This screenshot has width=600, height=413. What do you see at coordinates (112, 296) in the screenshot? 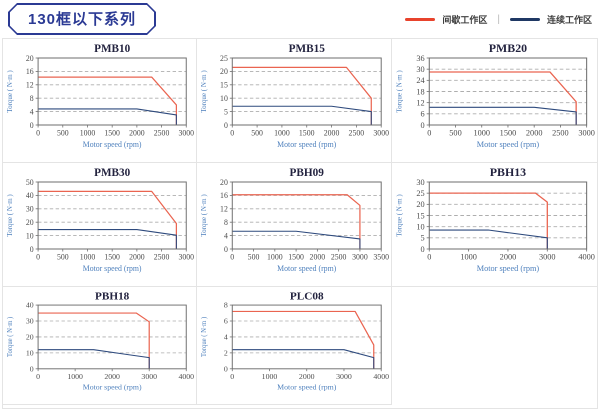
I see `chart-title: PBH18` at bounding box center [112, 296].